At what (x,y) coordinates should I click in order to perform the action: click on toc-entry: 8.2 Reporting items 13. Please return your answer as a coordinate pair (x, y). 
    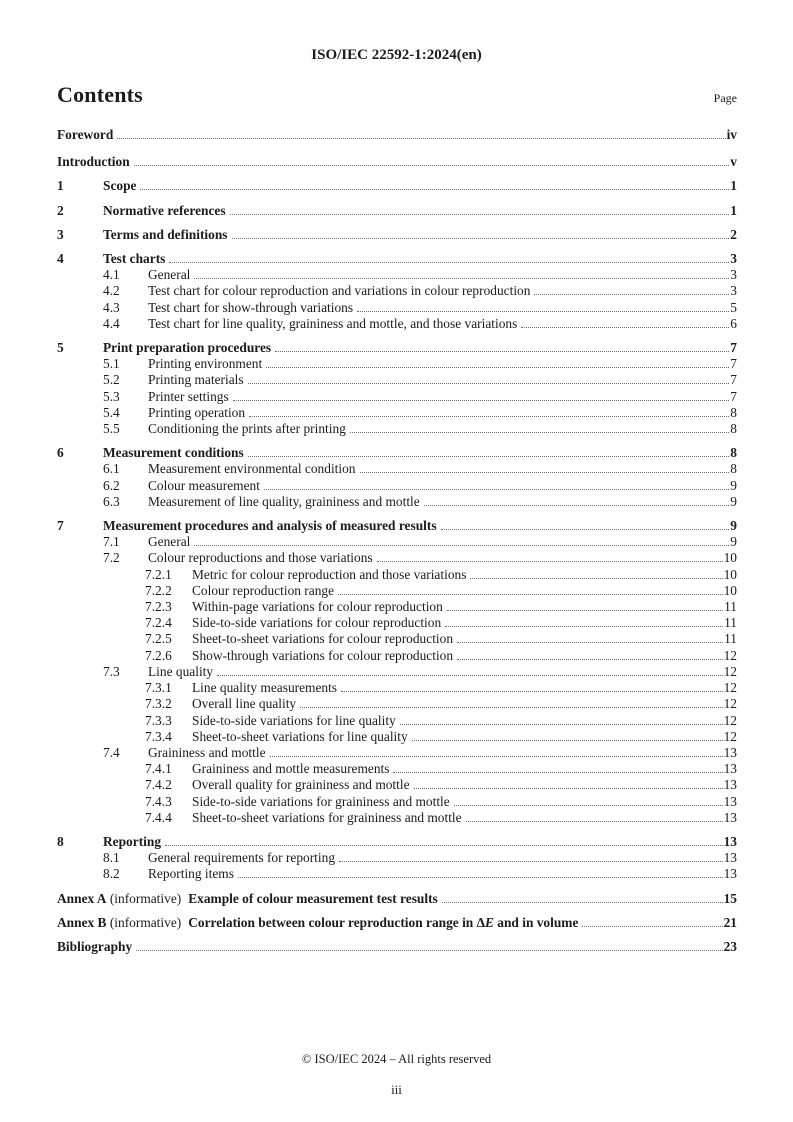
    Looking at the image, I should click on (397, 874).